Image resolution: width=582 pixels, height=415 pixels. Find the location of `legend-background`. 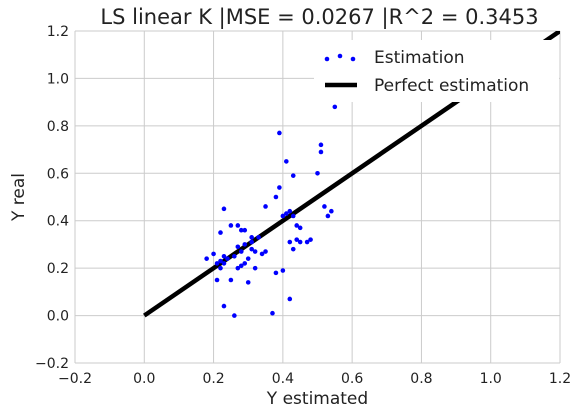

legend-background is located at coordinates (436, 71).